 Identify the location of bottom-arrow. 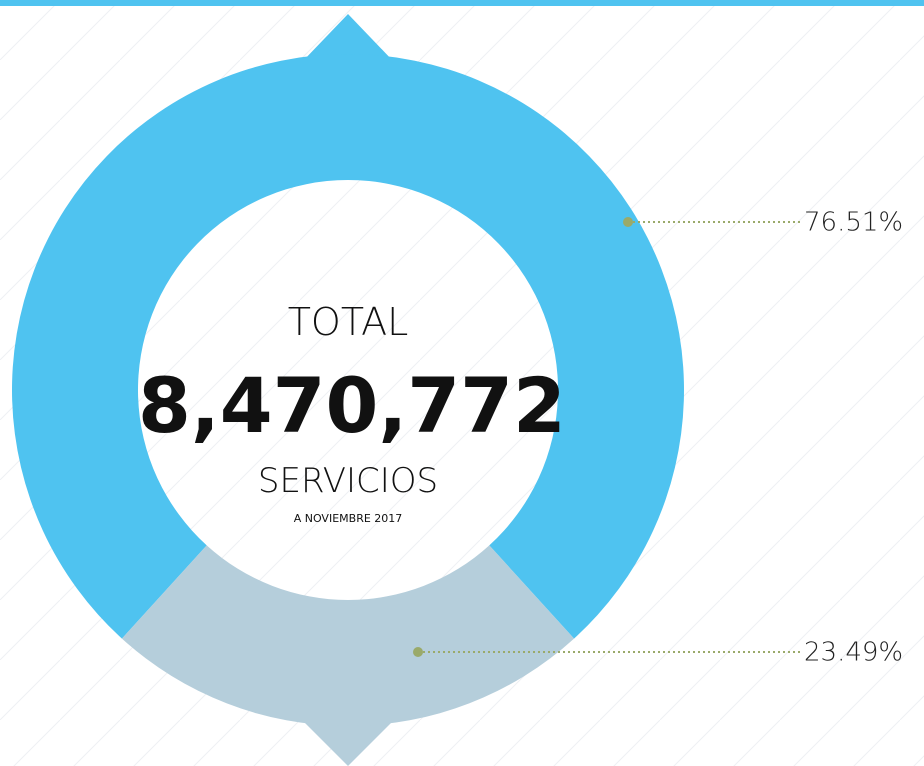
(348, 742).